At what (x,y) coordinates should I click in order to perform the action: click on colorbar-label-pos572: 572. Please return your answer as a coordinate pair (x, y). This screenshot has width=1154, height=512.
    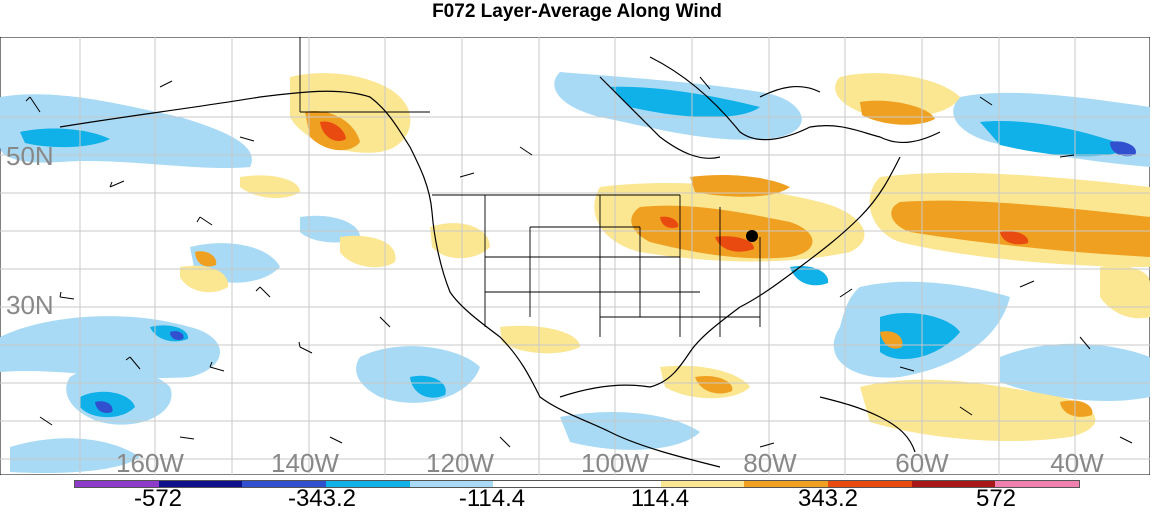
    Looking at the image, I should click on (996, 498).